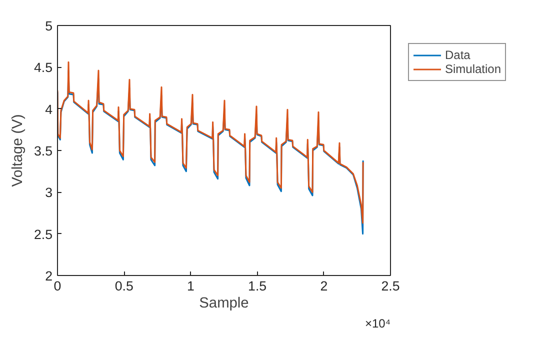 This screenshot has width=560, height=337. What do you see at coordinates (124, 286) in the screenshot?
I see `x-tick-label: 0.5` at bounding box center [124, 286].